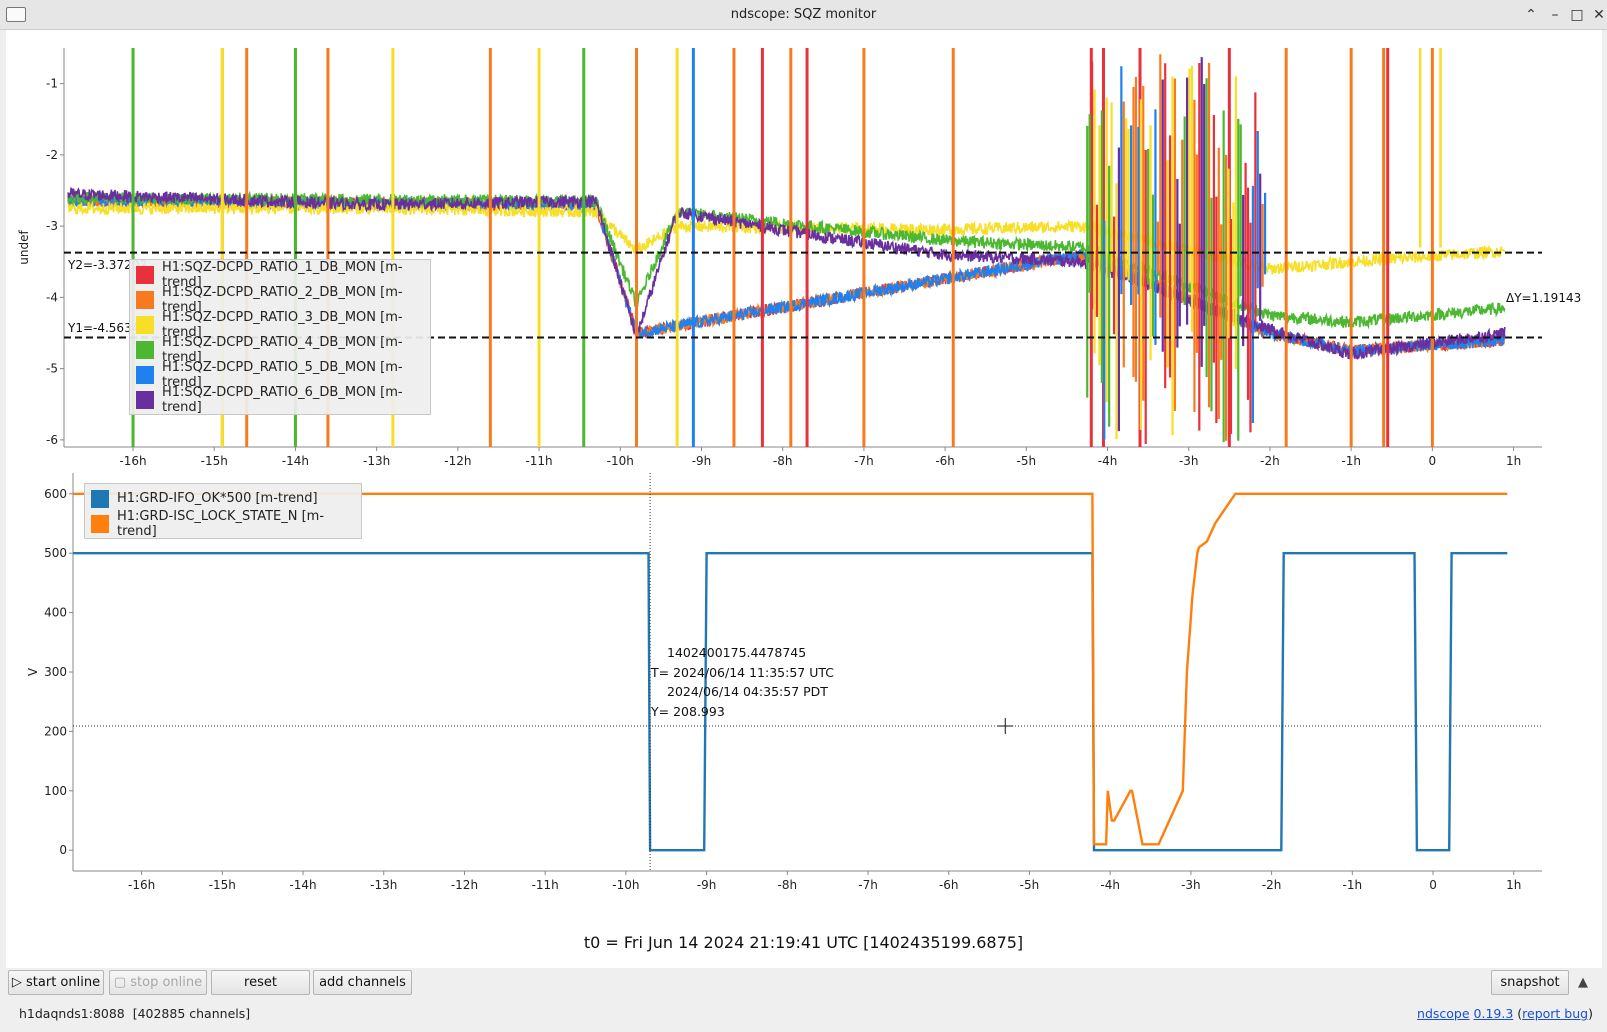 The width and height of the screenshot is (1607, 1032). I want to click on stop-online-button: ▢ stop online, so click(158, 982).